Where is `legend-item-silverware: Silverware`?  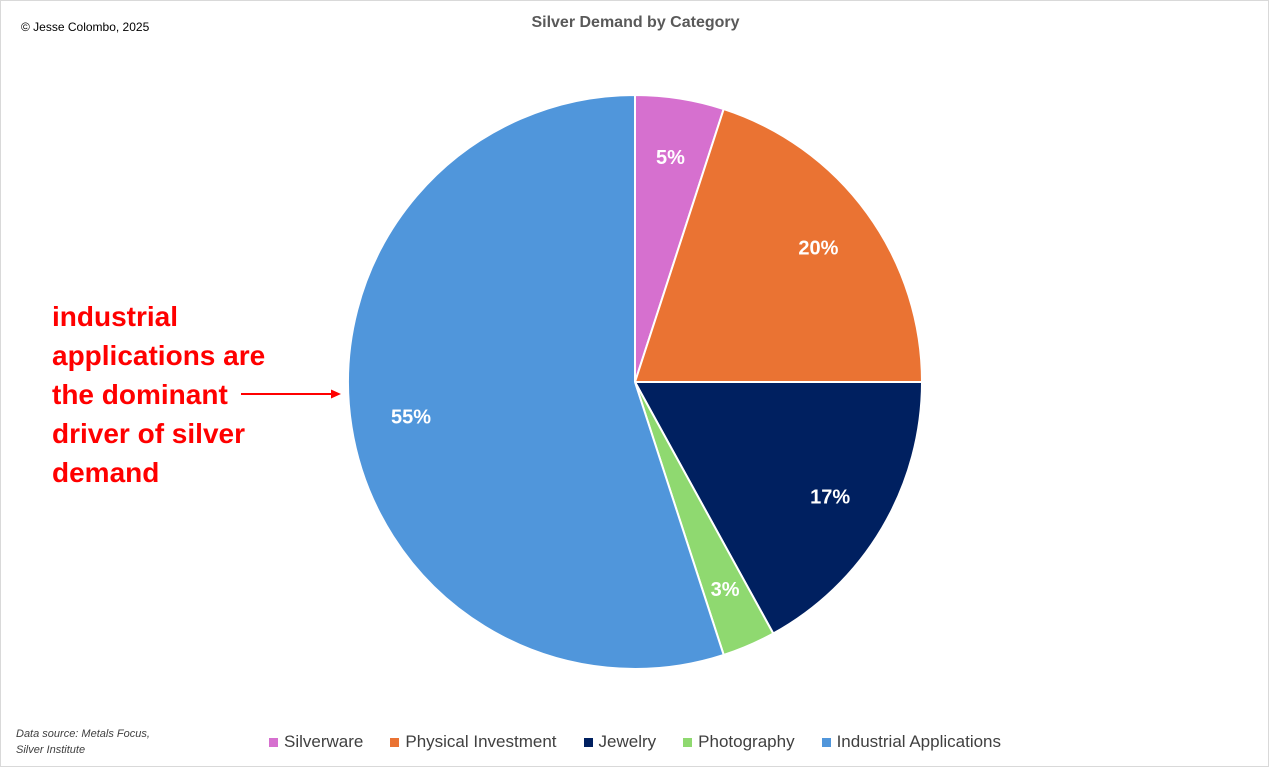
legend-item-silverware: Silverware is located at coordinates (316, 742).